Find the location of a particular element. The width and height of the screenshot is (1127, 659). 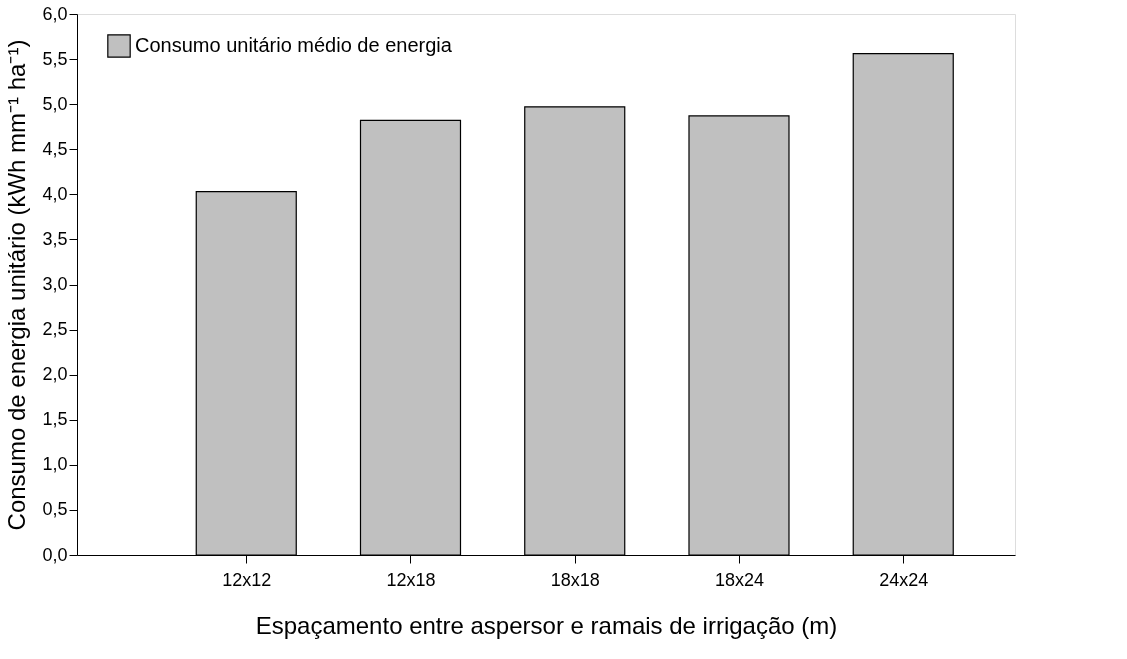

y-tick-label: 3,5 is located at coordinates (55, 238).